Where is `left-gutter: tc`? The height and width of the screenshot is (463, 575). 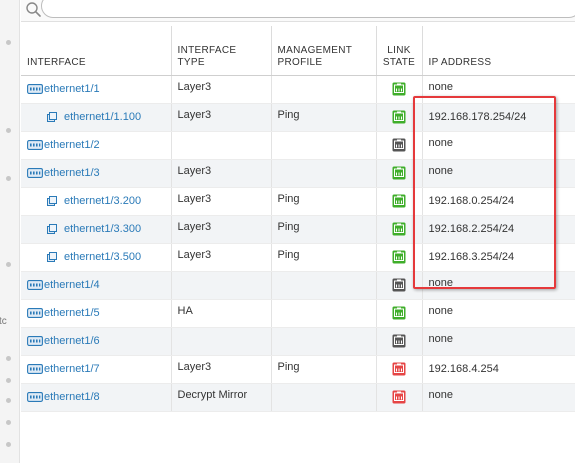 left-gutter: tc is located at coordinates (10, 231).